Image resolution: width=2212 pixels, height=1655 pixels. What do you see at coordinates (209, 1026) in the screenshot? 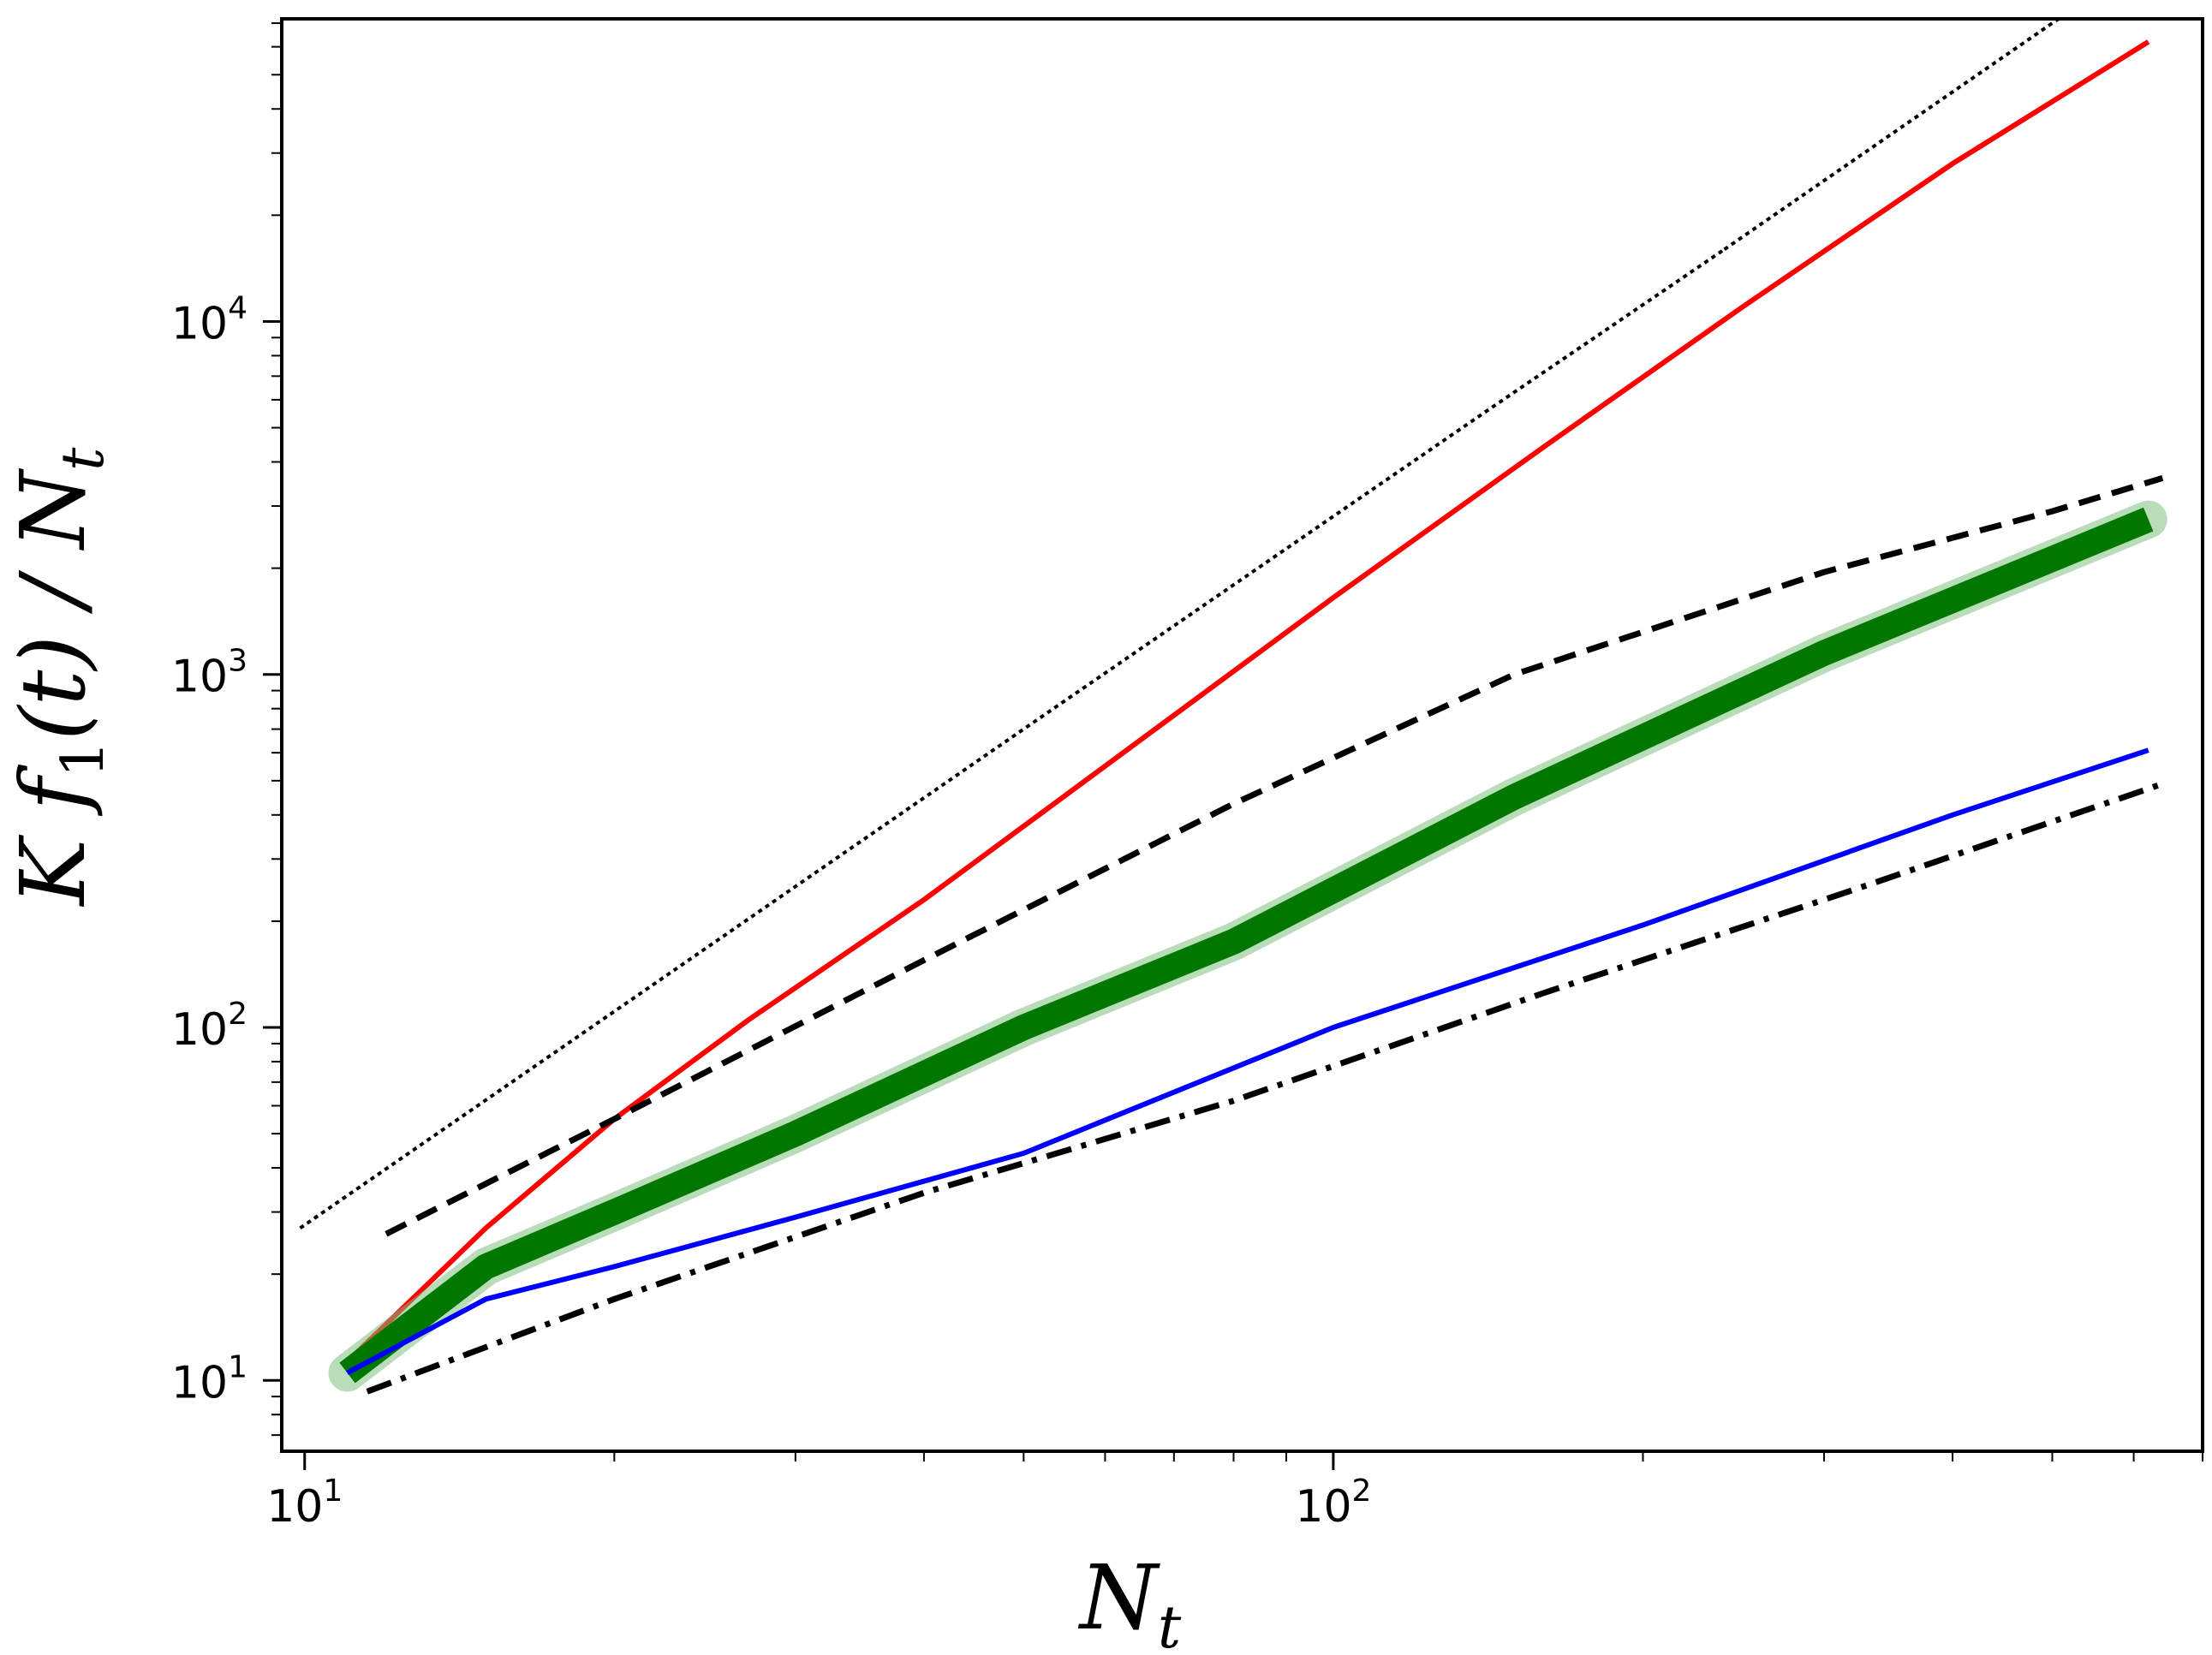
I see `y-tick-label-1: 10²` at bounding box center [209, 1026].